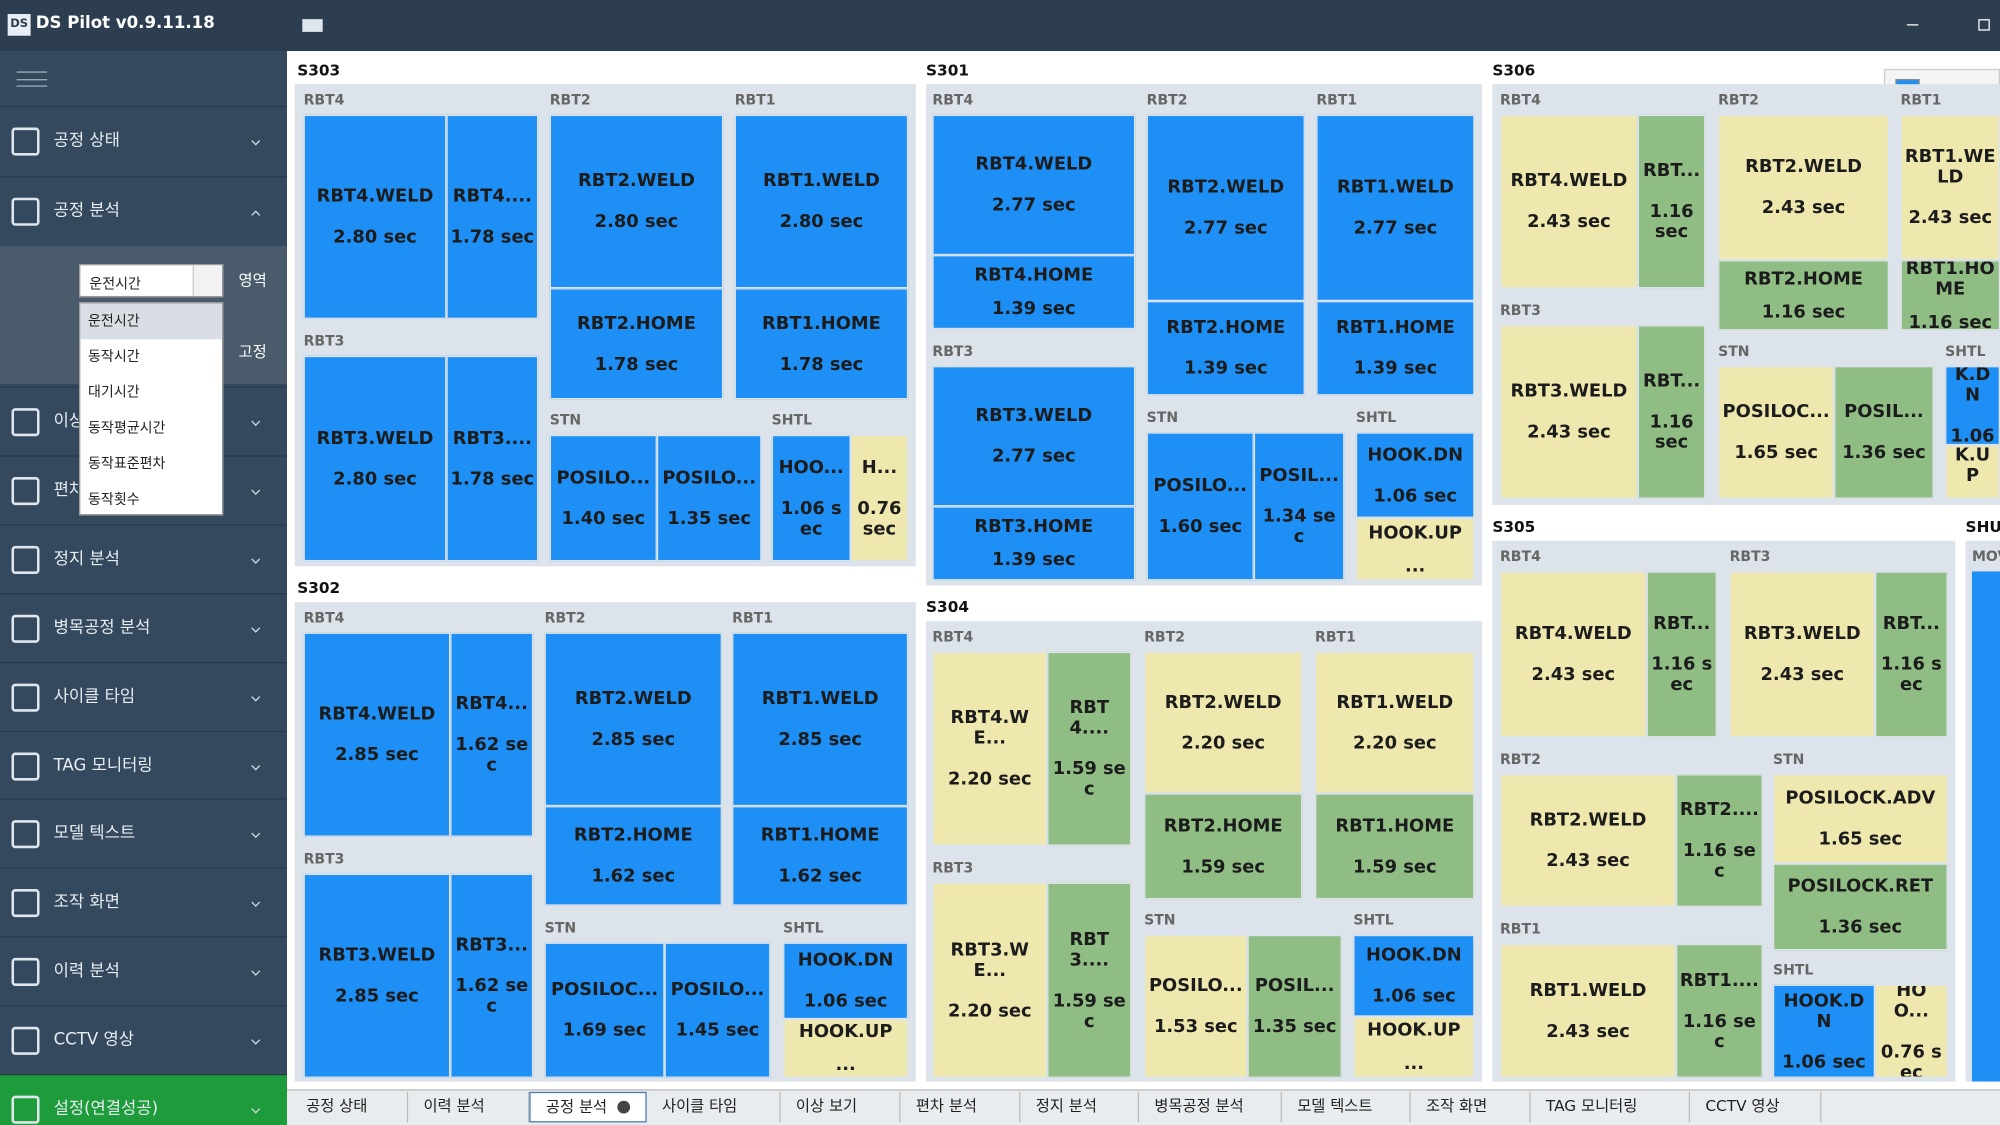 This screenshot has height=1125, width=2000. What do you see at coordinates (820, 719) in the screenshot?
I see `tile: RBT1.WELD 2.85 sec` at bounding box center [820, 719].